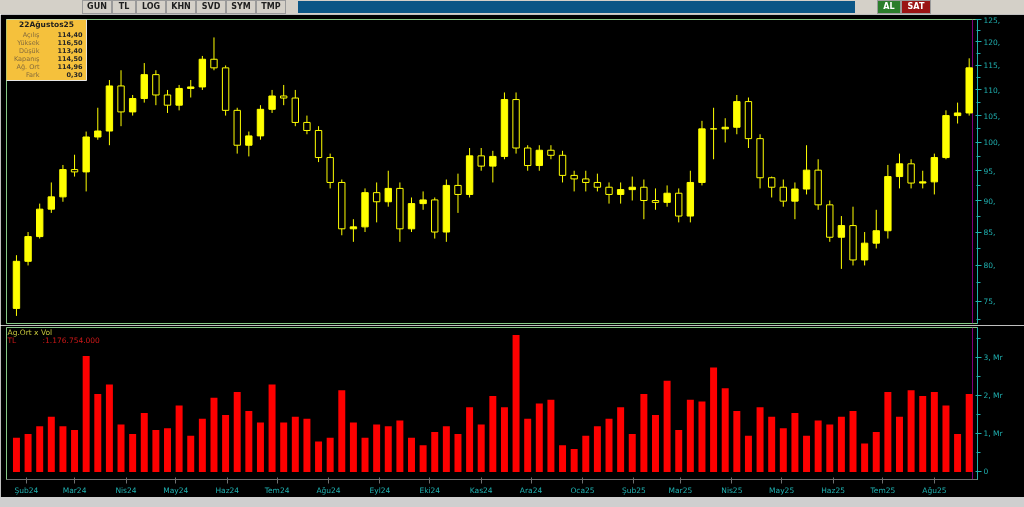 Image resolution: width=1024 pixels, height=507 pixels. I want to click on category-label: KHN, so click(181, 7).